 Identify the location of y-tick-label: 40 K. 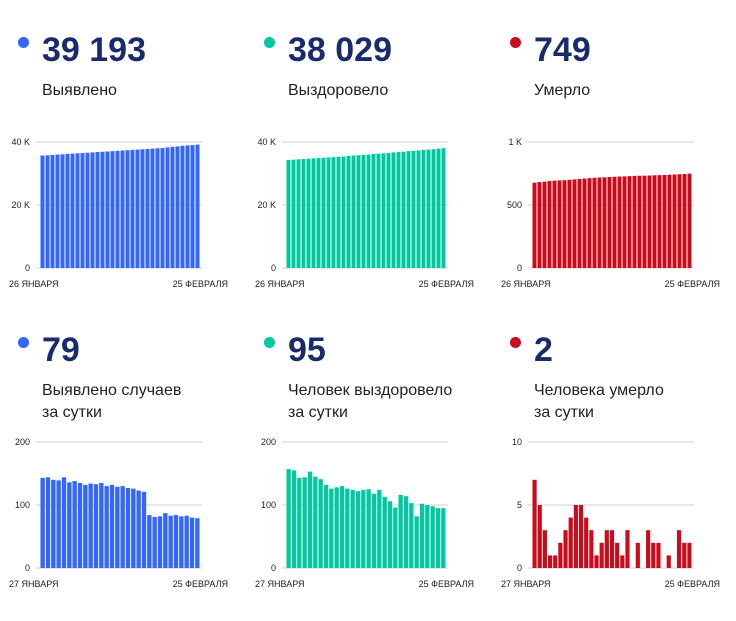
(266, 142).